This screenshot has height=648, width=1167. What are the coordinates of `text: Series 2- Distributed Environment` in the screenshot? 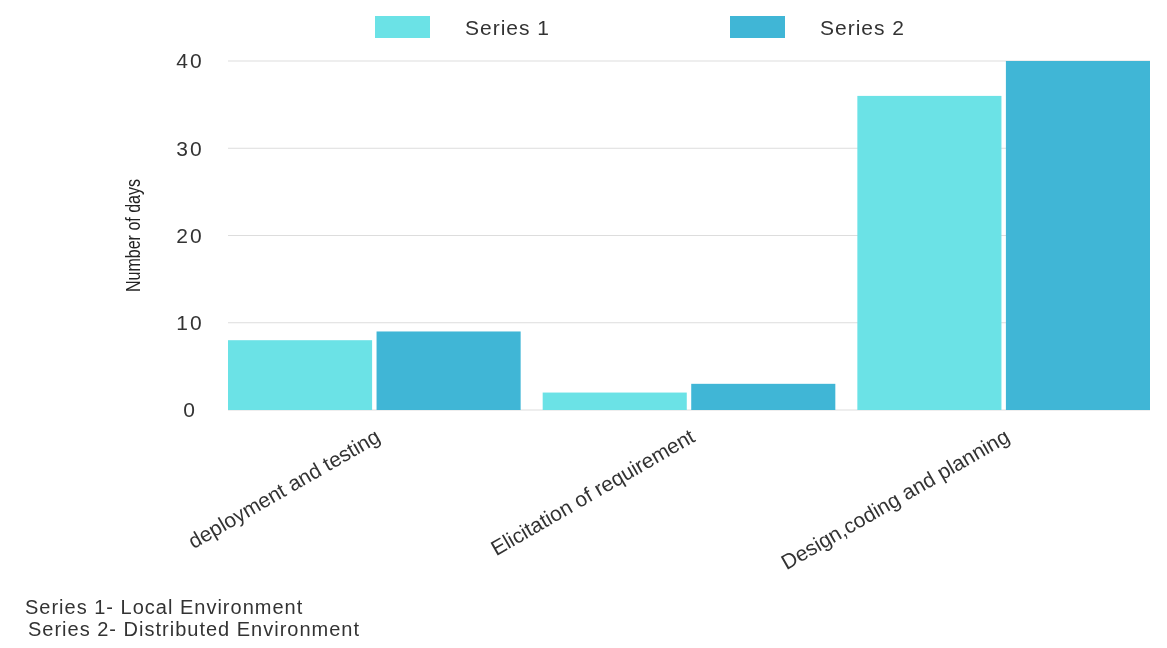 It's located at (194, 629).